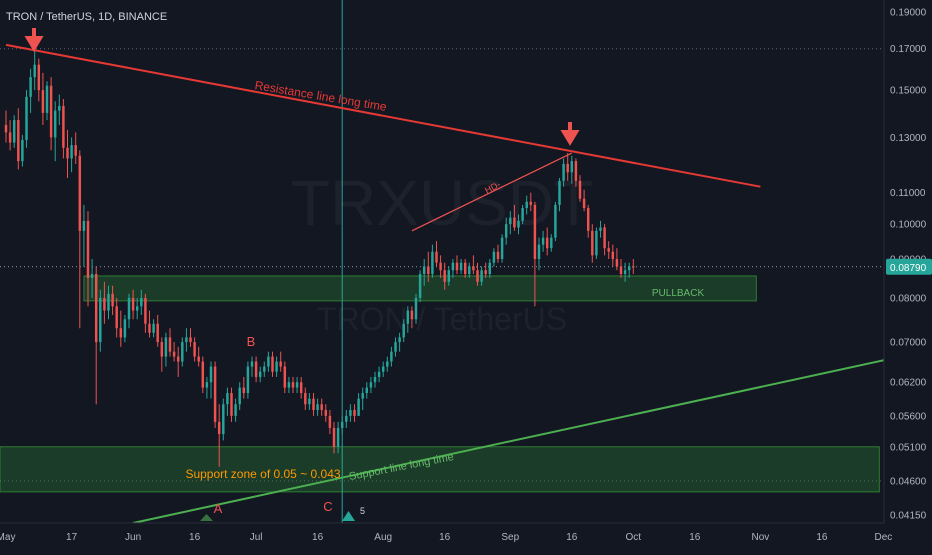 This screenshot has height=555, width=932. Describe the element at coordinates (908, 275) in the screenshot. I see `price-axis-panel` at that location.